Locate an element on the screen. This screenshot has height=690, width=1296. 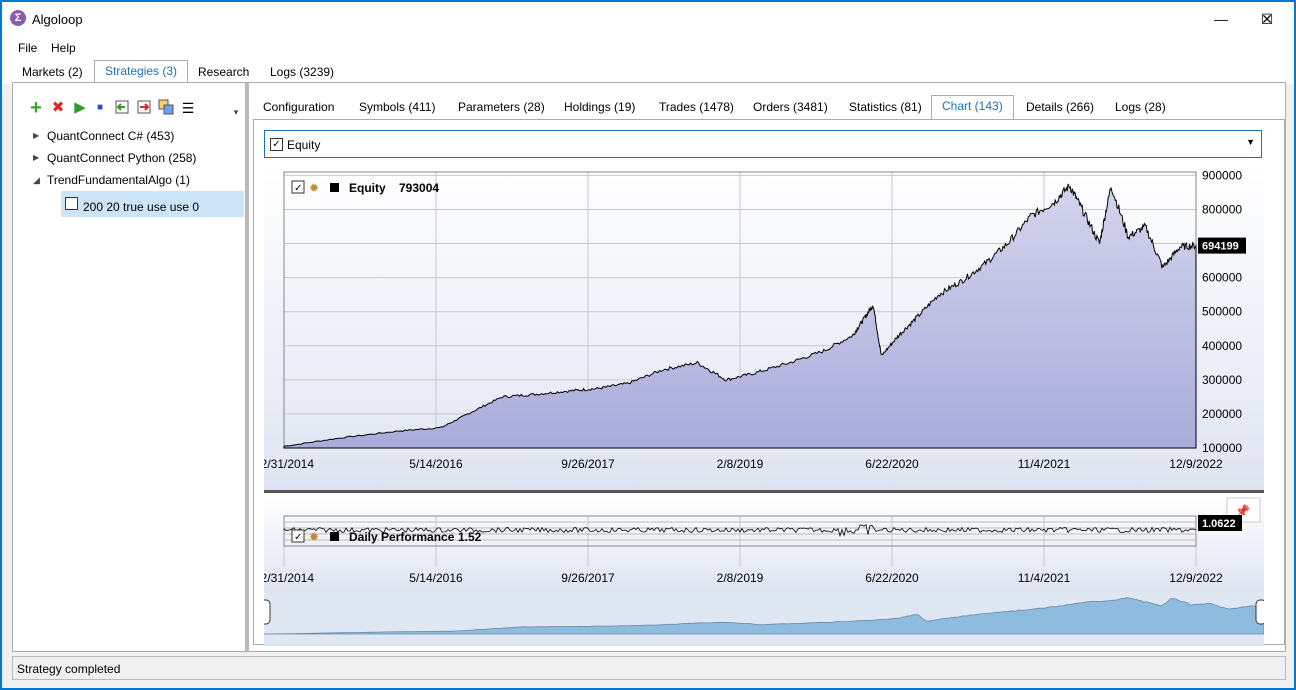
y-tick-label: 800000 is located at coordinates (1222, 209).